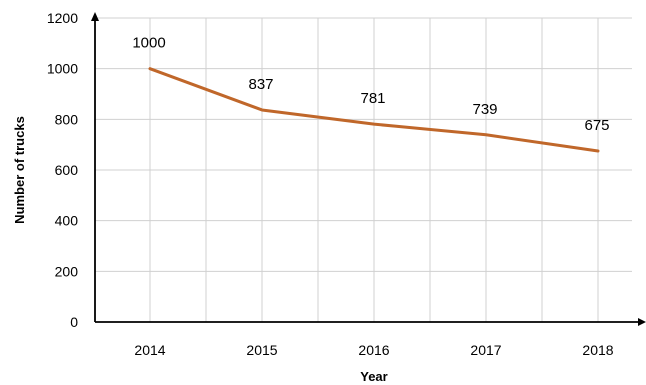  What do you see at coordinates (484, 109) in the screenshot?
I see `data-label: 739` at bounding box center [484, 109].